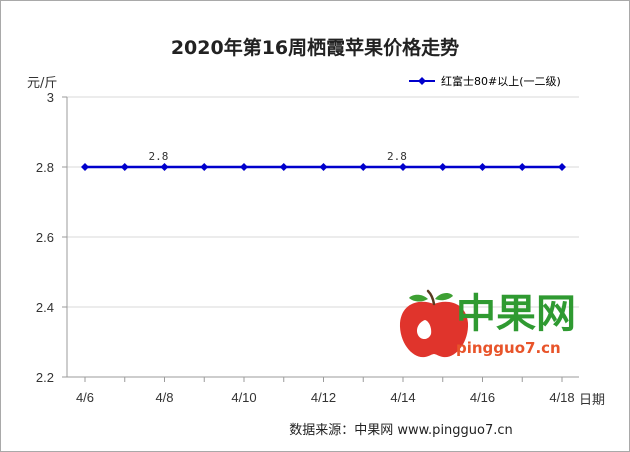 The image size is (630, 452). Describe the element at coordinates (323, 397) in the screenshot. I see `x-tick-label: 4/12` at that location.